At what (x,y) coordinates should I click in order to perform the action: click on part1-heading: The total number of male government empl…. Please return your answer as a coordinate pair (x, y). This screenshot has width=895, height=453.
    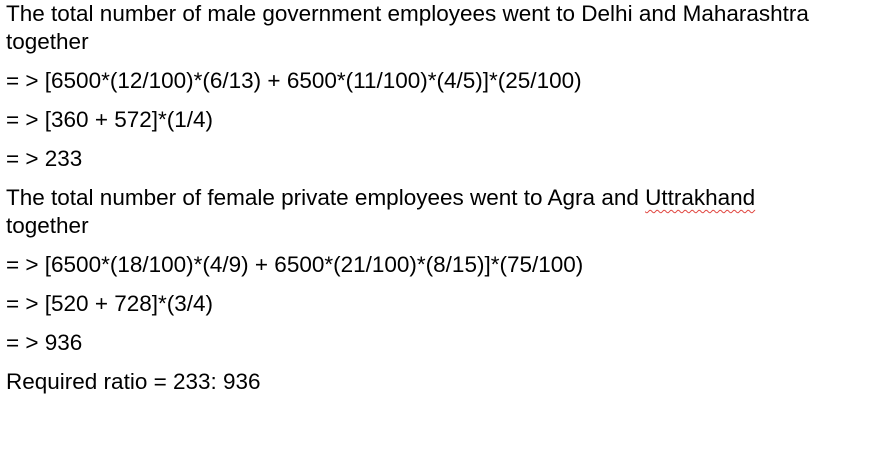
    Looking at the image, I should click on (449, 28).